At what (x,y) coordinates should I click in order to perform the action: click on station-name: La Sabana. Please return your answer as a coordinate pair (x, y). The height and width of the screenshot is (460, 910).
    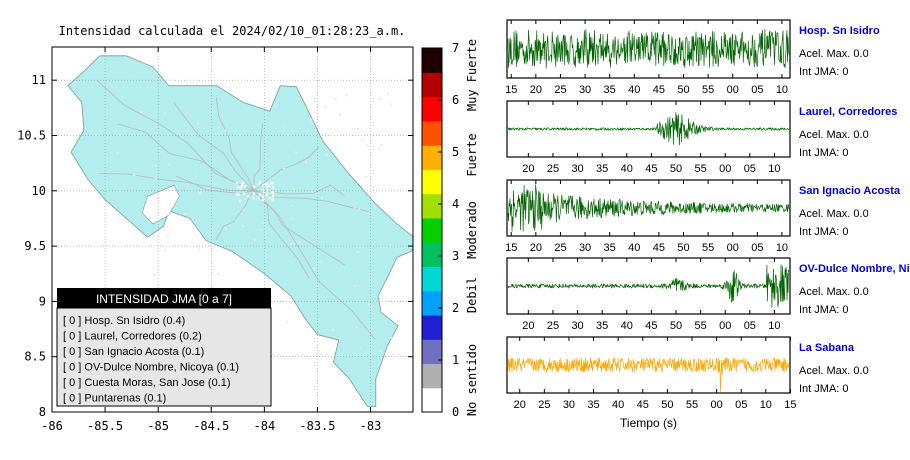
    Looking at the image, I should click on (827, 348).